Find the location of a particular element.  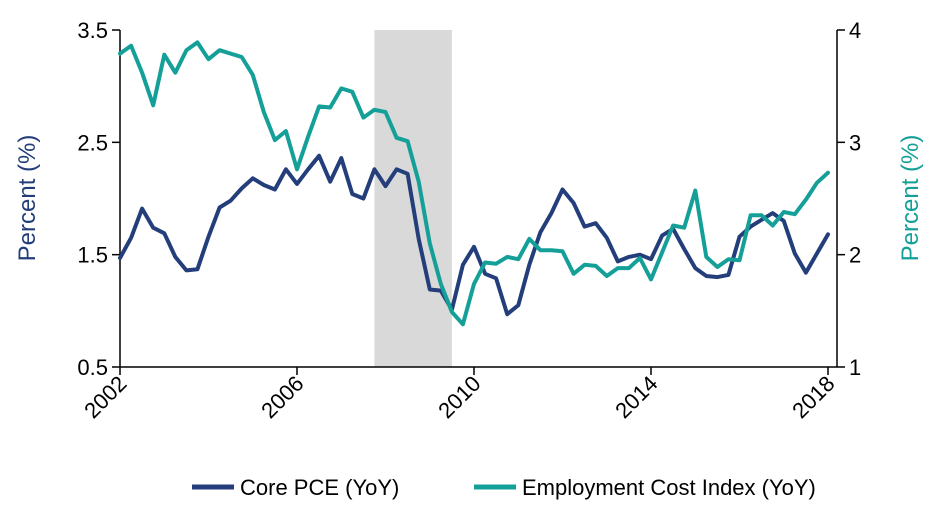

right-tick-label: 3 is located at coordinates (855, 142).